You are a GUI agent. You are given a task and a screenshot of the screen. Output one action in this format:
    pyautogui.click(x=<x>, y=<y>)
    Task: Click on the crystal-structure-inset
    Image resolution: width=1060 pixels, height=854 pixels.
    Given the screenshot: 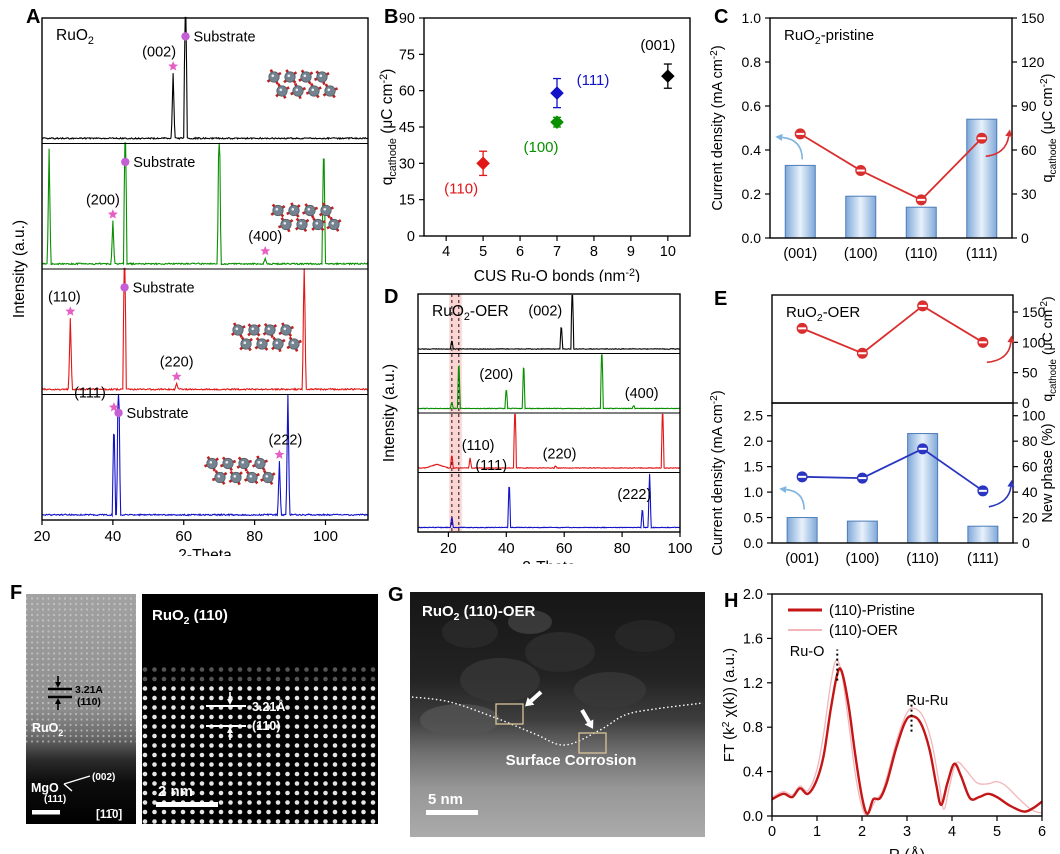 What is the action you would take?
    pyautogui.click(x=302, y=84)
    